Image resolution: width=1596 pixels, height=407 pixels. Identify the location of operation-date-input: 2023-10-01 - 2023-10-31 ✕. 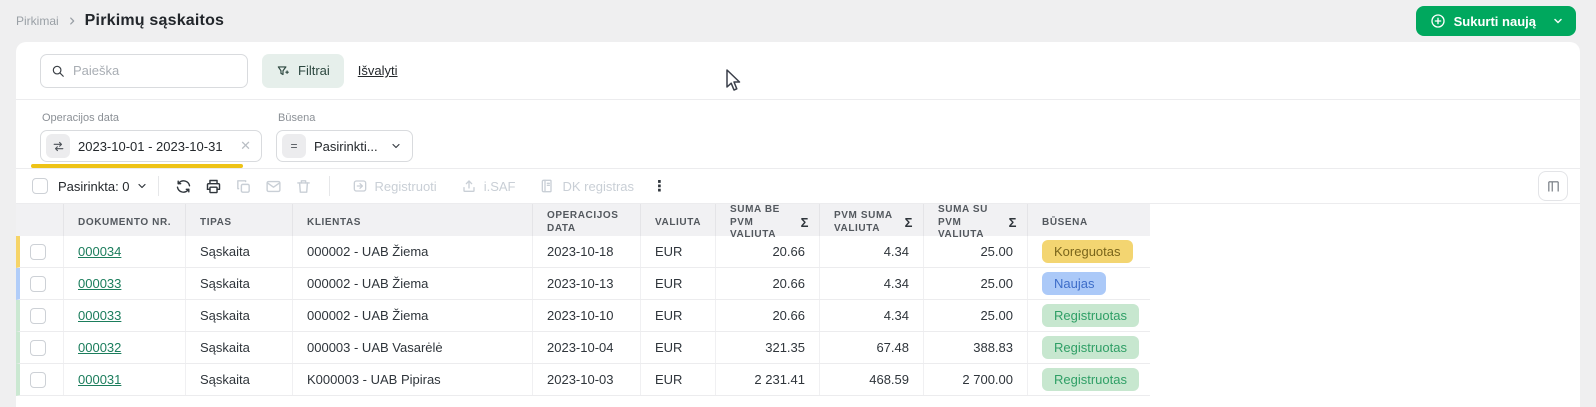
(146, 149).